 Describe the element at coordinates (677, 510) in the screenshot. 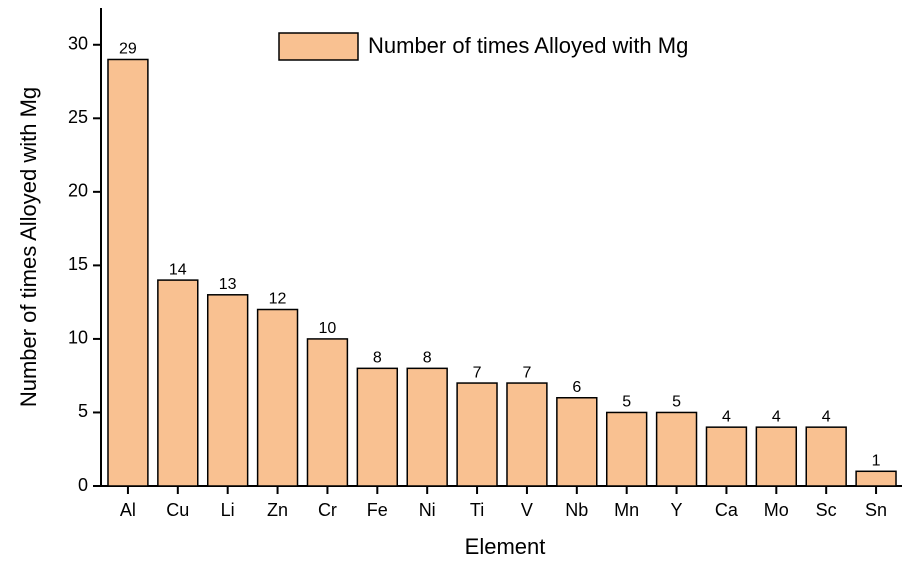

I see `x-tick-label: Y` at that location.